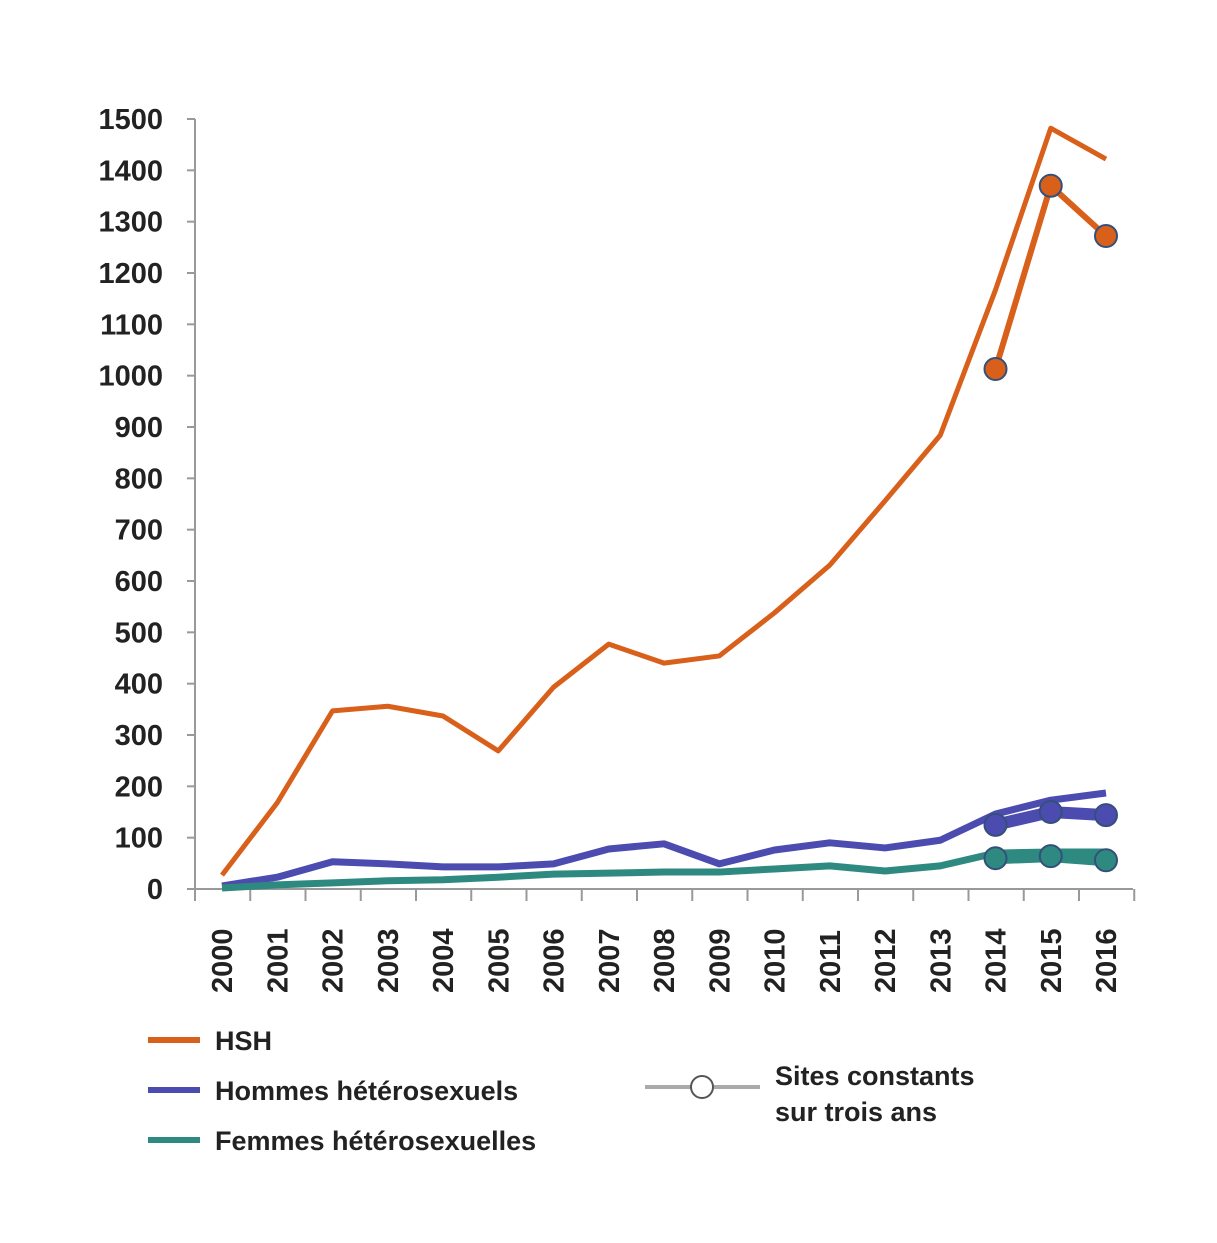  I want to click on y-tick-label: 300, so click(139, 736).